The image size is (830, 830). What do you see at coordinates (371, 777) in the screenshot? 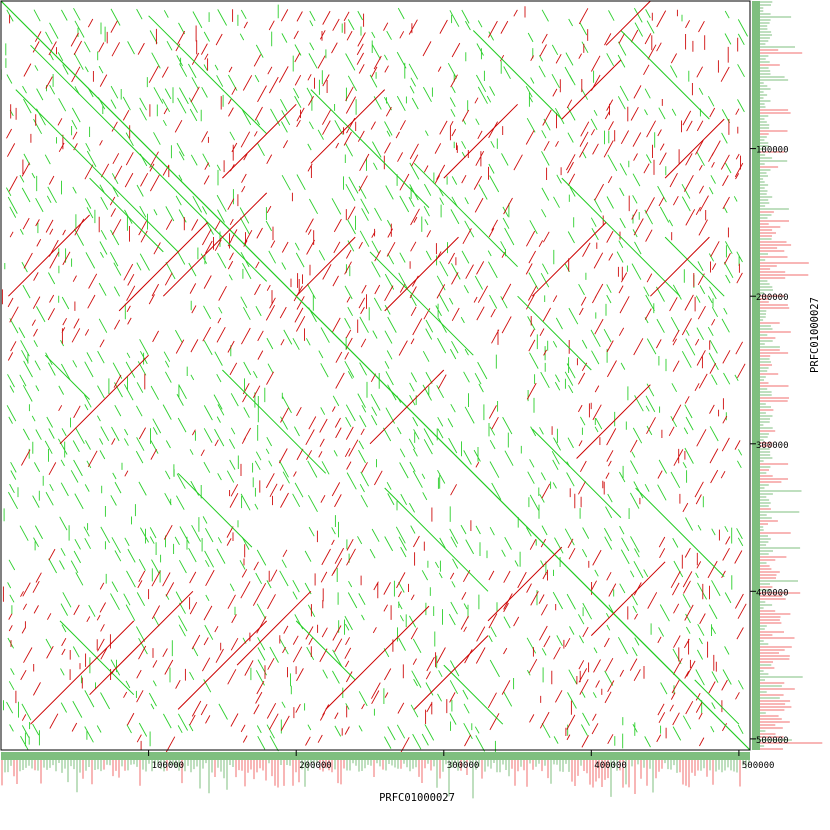
I see `bottom-track-negative` at bounding box center [371, 777].